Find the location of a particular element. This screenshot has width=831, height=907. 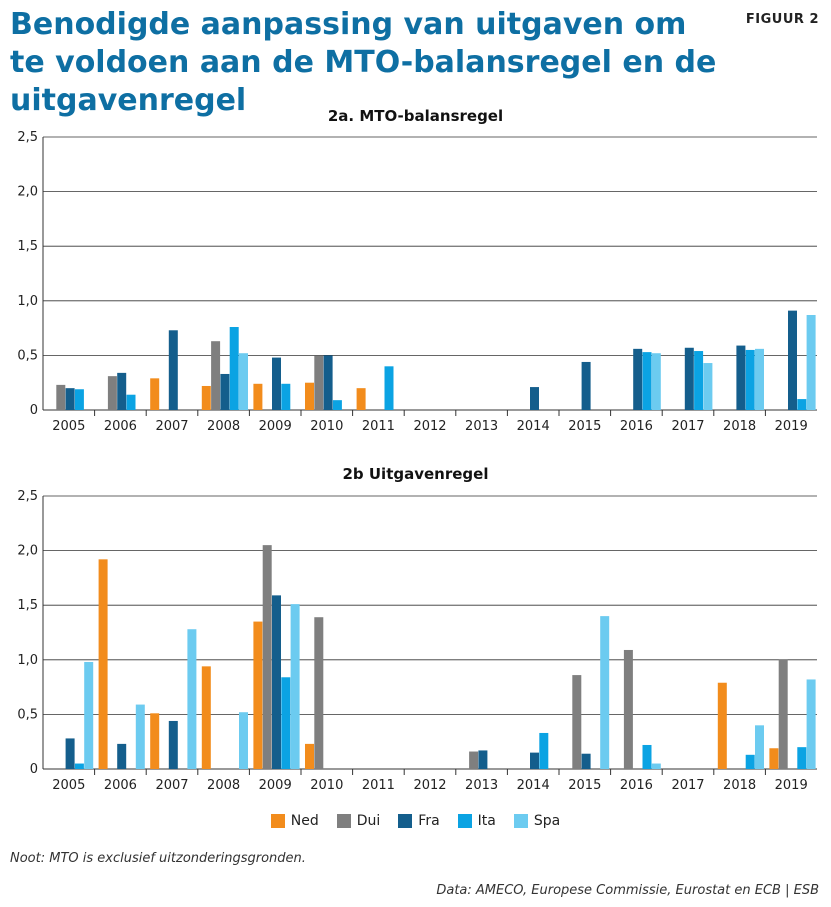

x-tick-label: 2010 is located at coordinates (326, 426).